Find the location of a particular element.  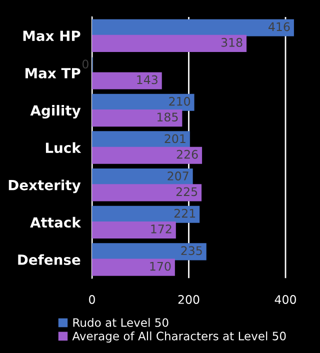

y-tick-label: Luck is located at coordinates (64, 148).